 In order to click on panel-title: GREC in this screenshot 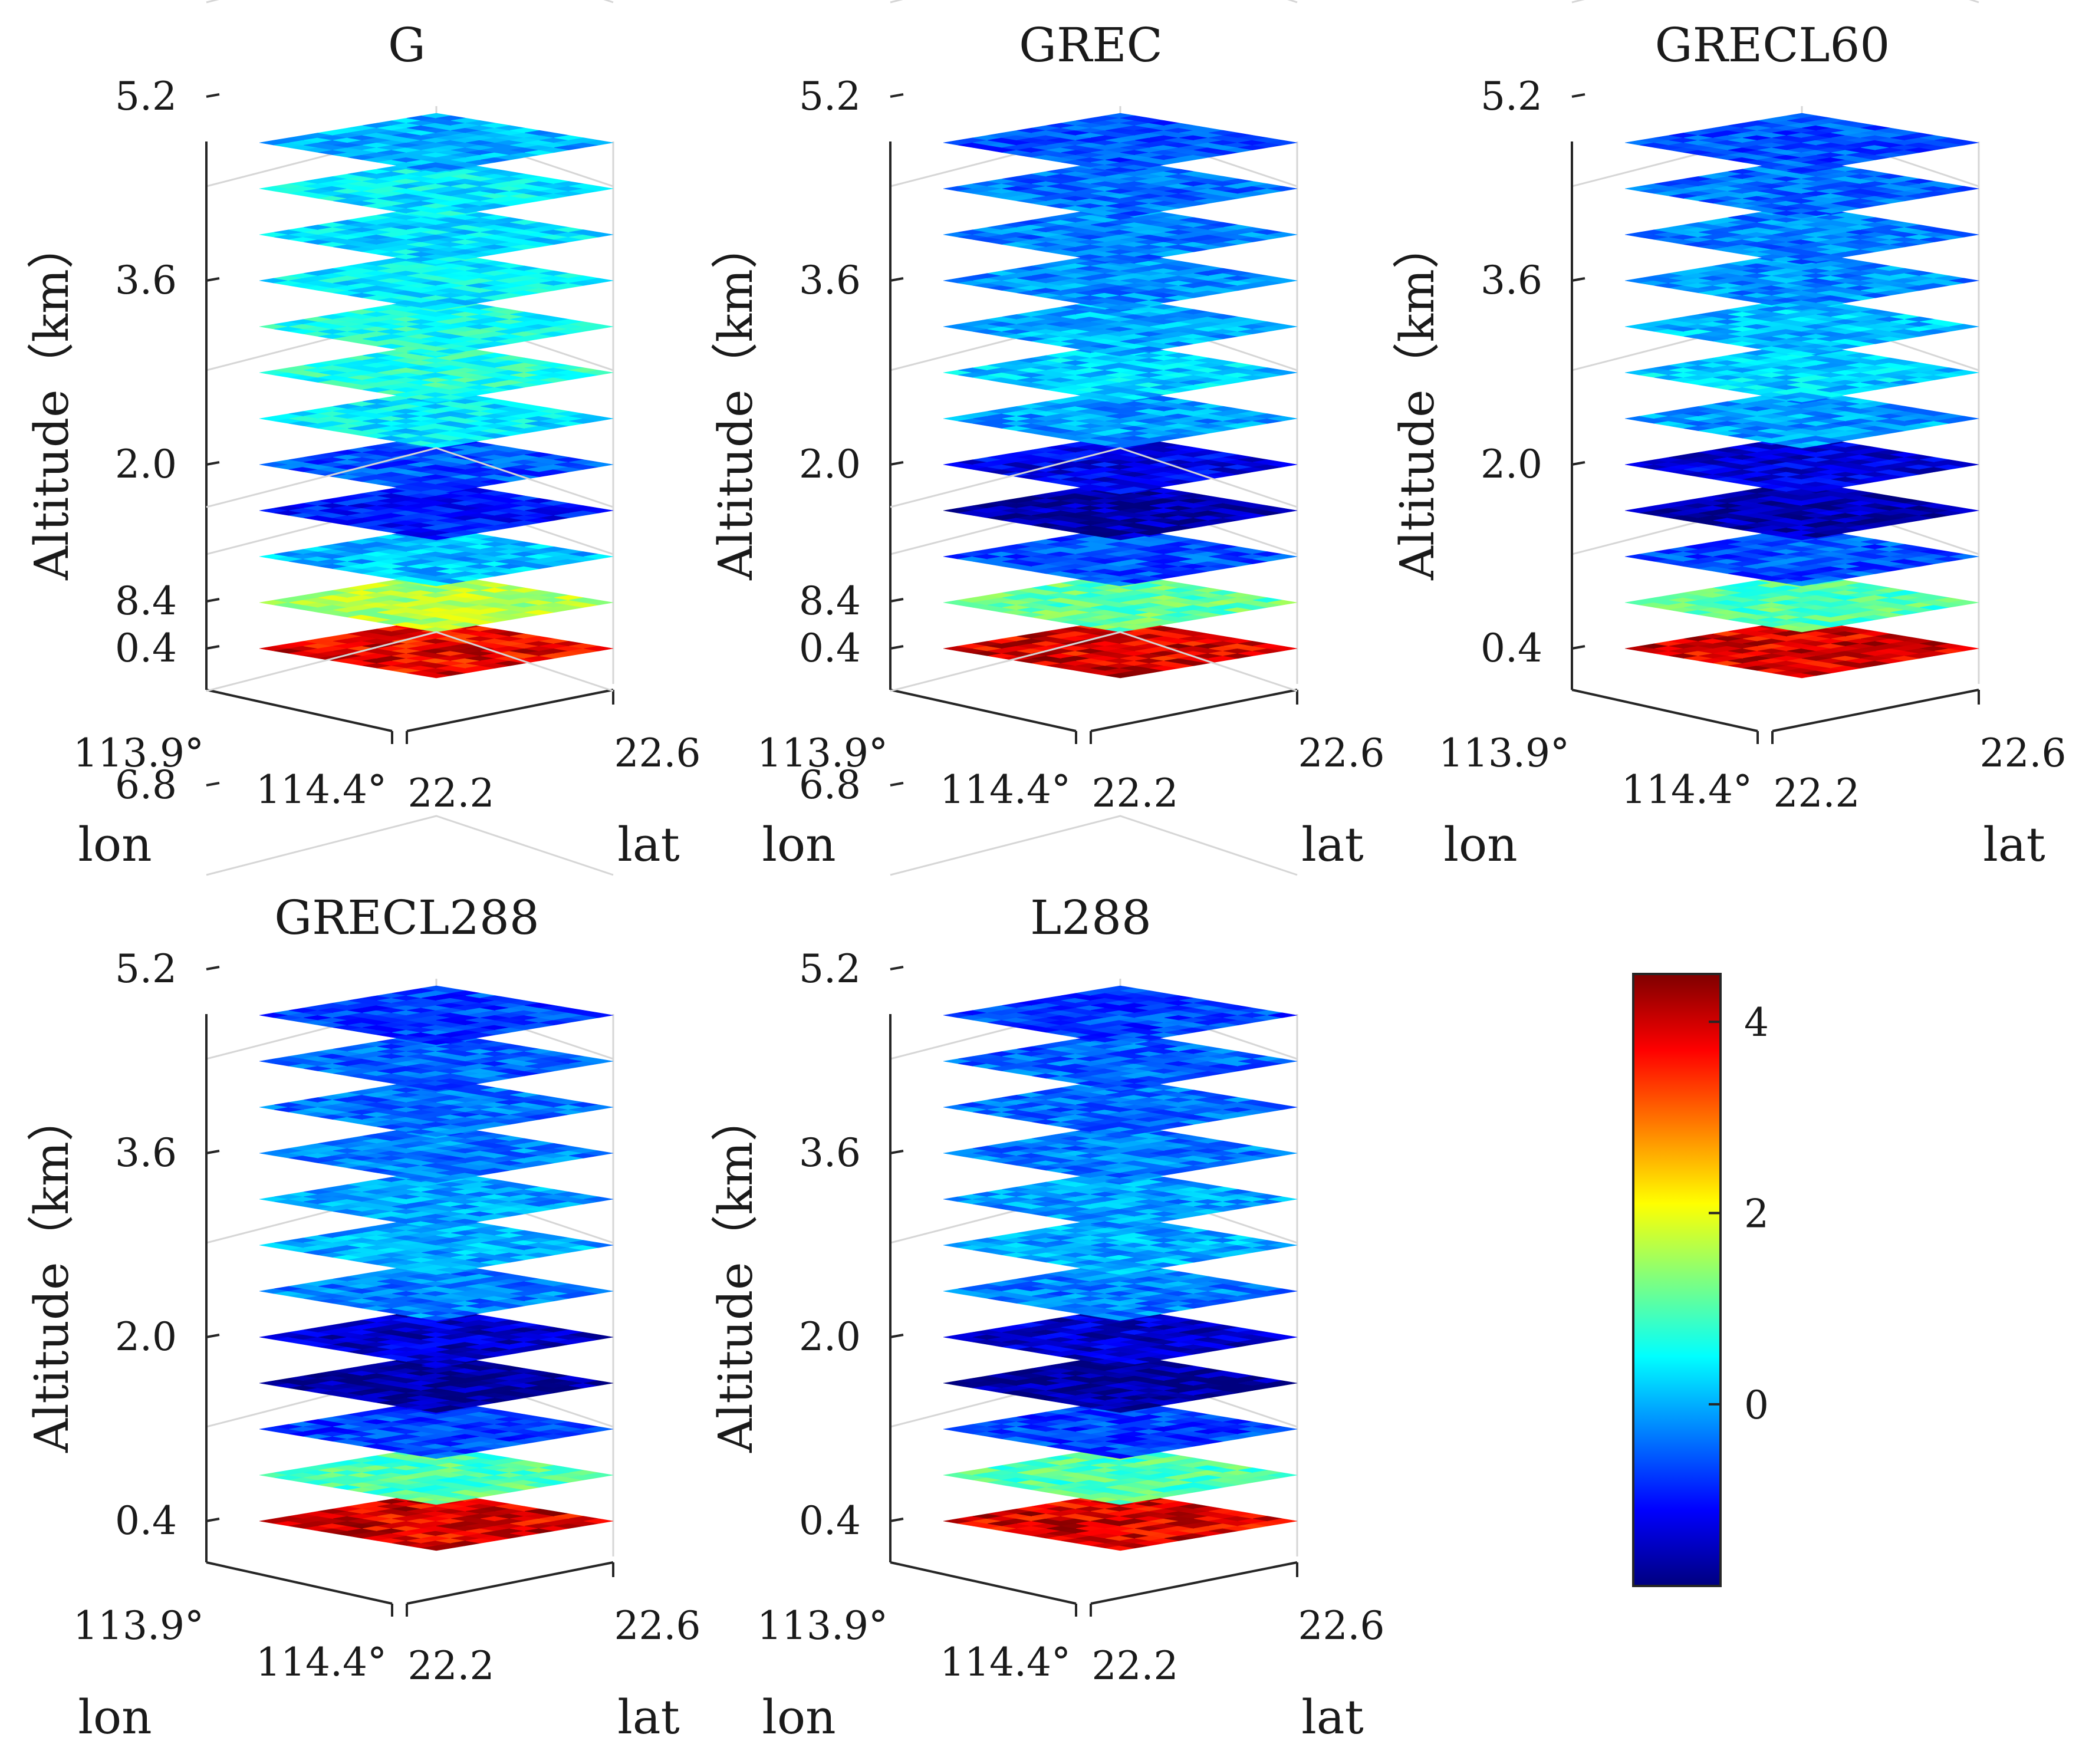, I will do `click(1091, 46)`.